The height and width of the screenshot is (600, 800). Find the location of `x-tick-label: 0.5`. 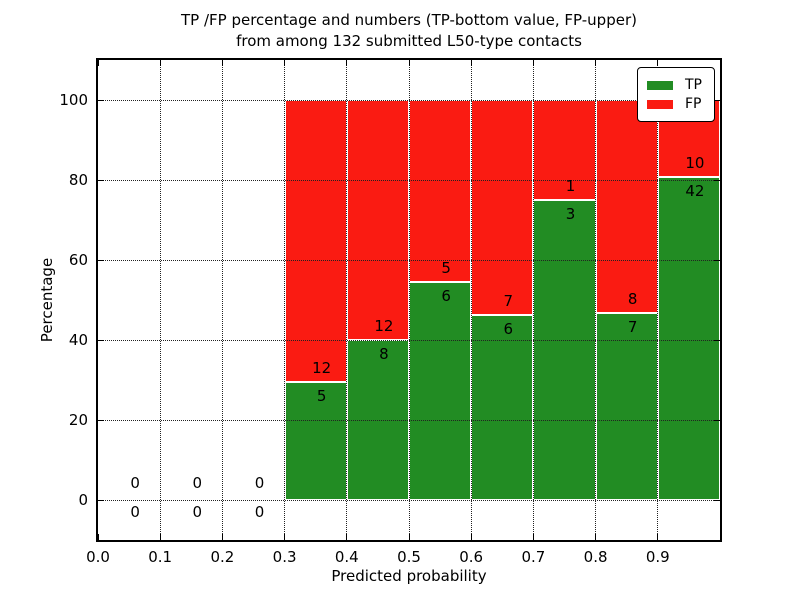

x-tick-label: 0.5 is located at coordinates (409, 557).